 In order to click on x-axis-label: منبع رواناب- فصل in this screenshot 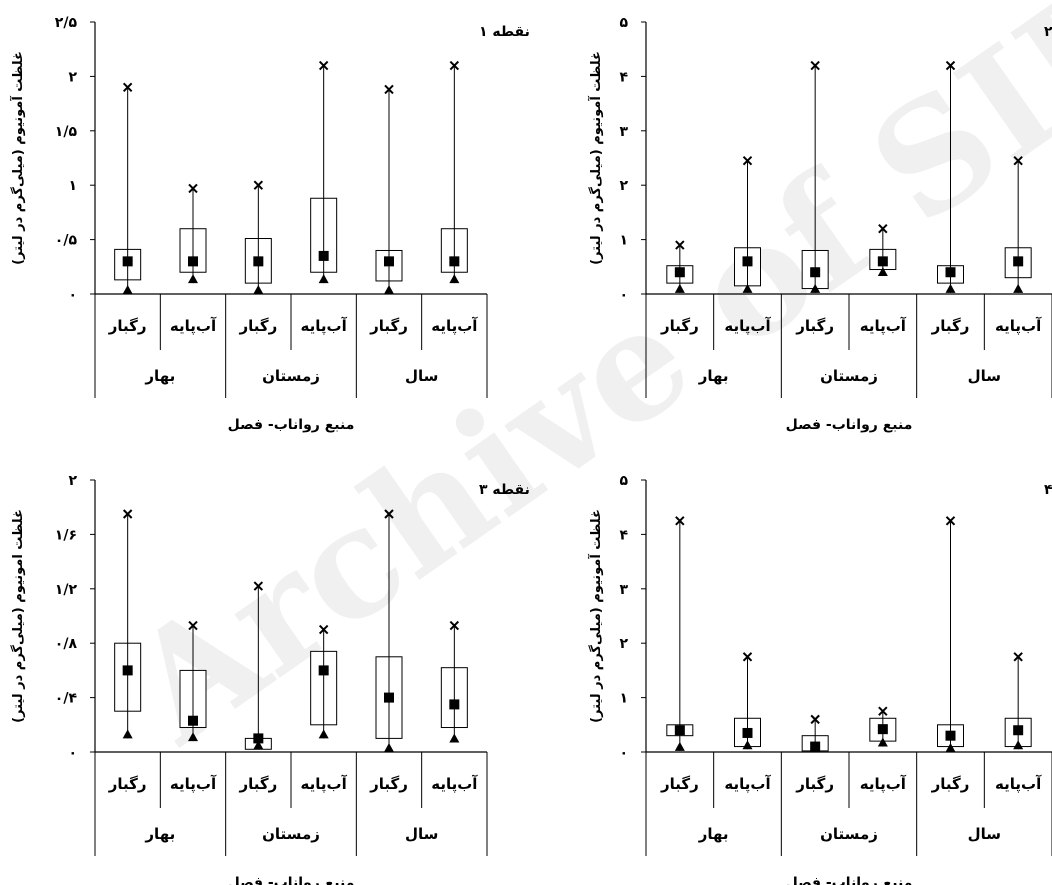, I will do `click(849, 880)`.